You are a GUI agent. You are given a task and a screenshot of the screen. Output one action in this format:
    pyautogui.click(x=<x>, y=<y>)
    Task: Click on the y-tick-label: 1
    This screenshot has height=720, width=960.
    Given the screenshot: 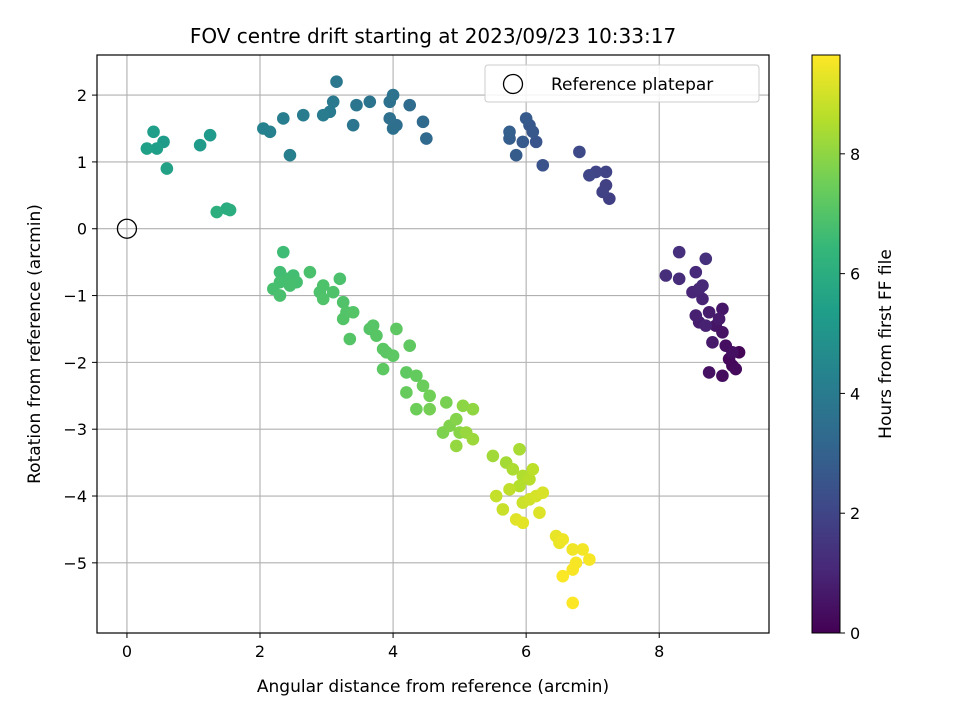 What is the action you would take?
    pyautogui.click(x=82, y=162)
    